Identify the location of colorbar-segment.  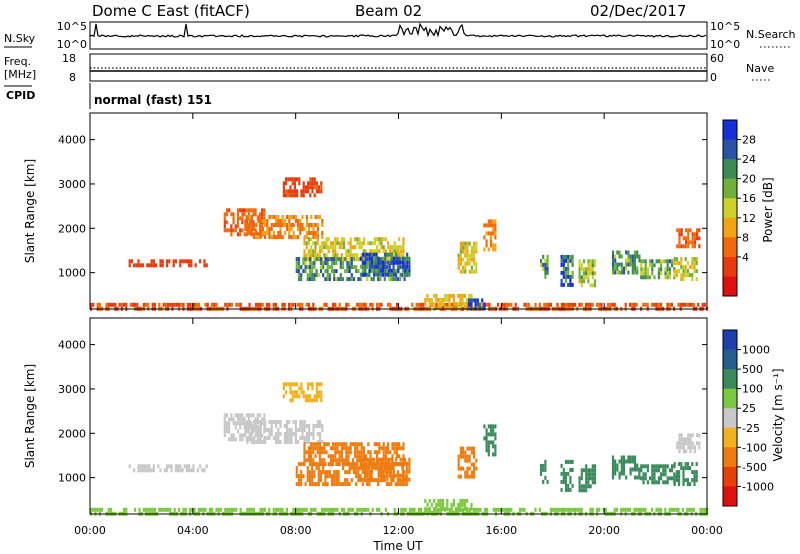
(730, 476).